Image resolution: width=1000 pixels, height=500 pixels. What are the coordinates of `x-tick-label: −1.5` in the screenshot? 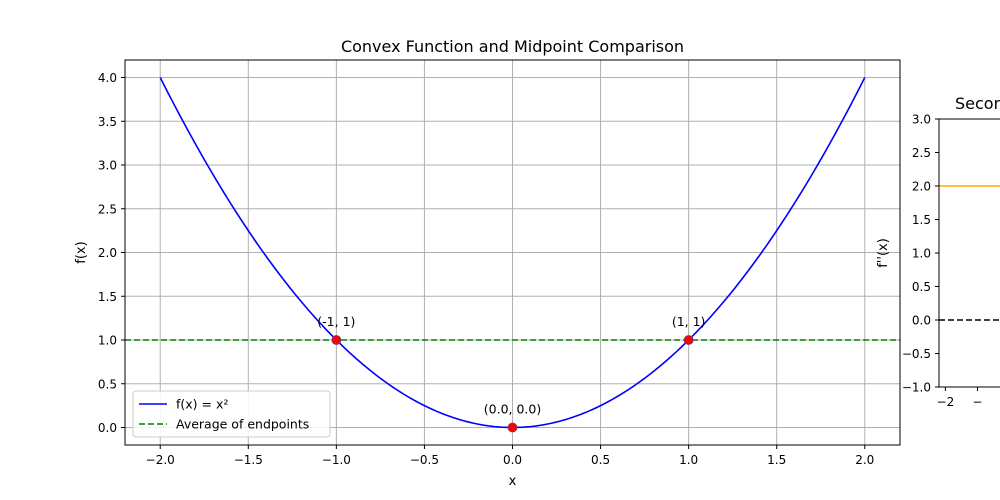 It's located at (248, 460).